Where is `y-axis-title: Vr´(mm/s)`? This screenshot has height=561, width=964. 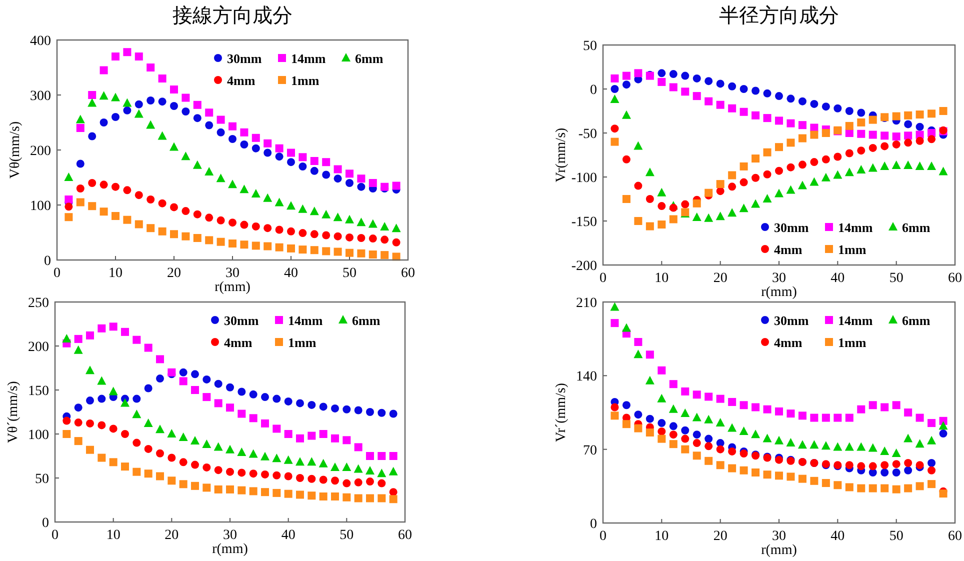 y-axis-title: Vr´(mm/s) is located at coordinates (561, 412).